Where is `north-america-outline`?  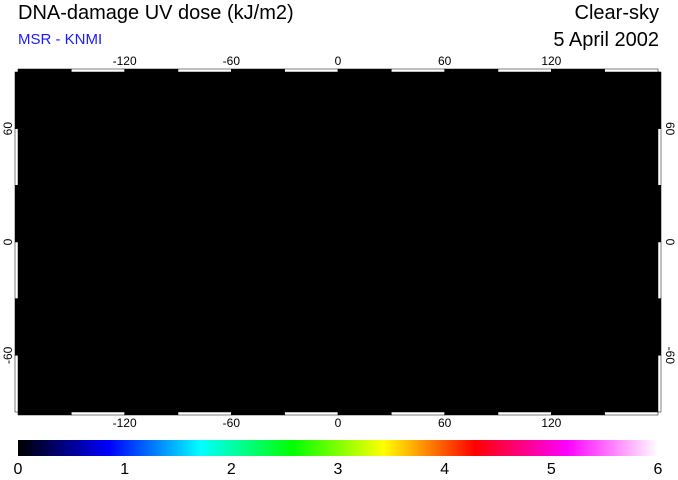
north-america-outline is located at coordinates (131, 158).